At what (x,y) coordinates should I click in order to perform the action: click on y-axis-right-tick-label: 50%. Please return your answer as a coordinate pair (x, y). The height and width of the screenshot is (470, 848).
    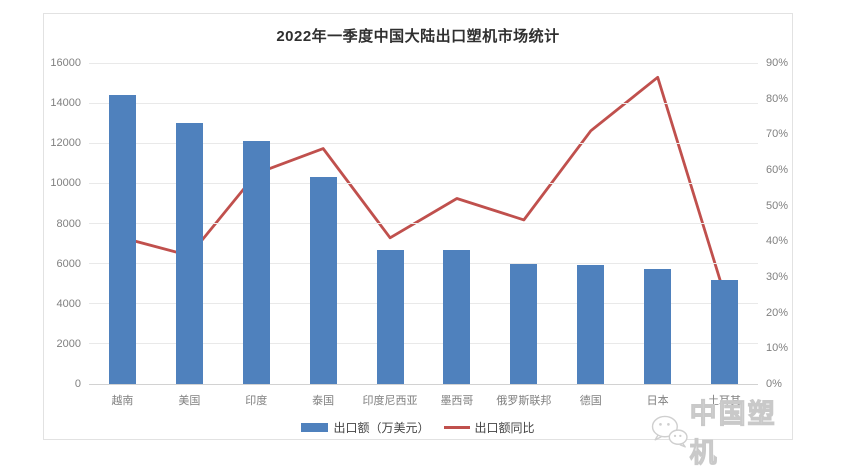
    Looking at the image, I should click on (777, 205).